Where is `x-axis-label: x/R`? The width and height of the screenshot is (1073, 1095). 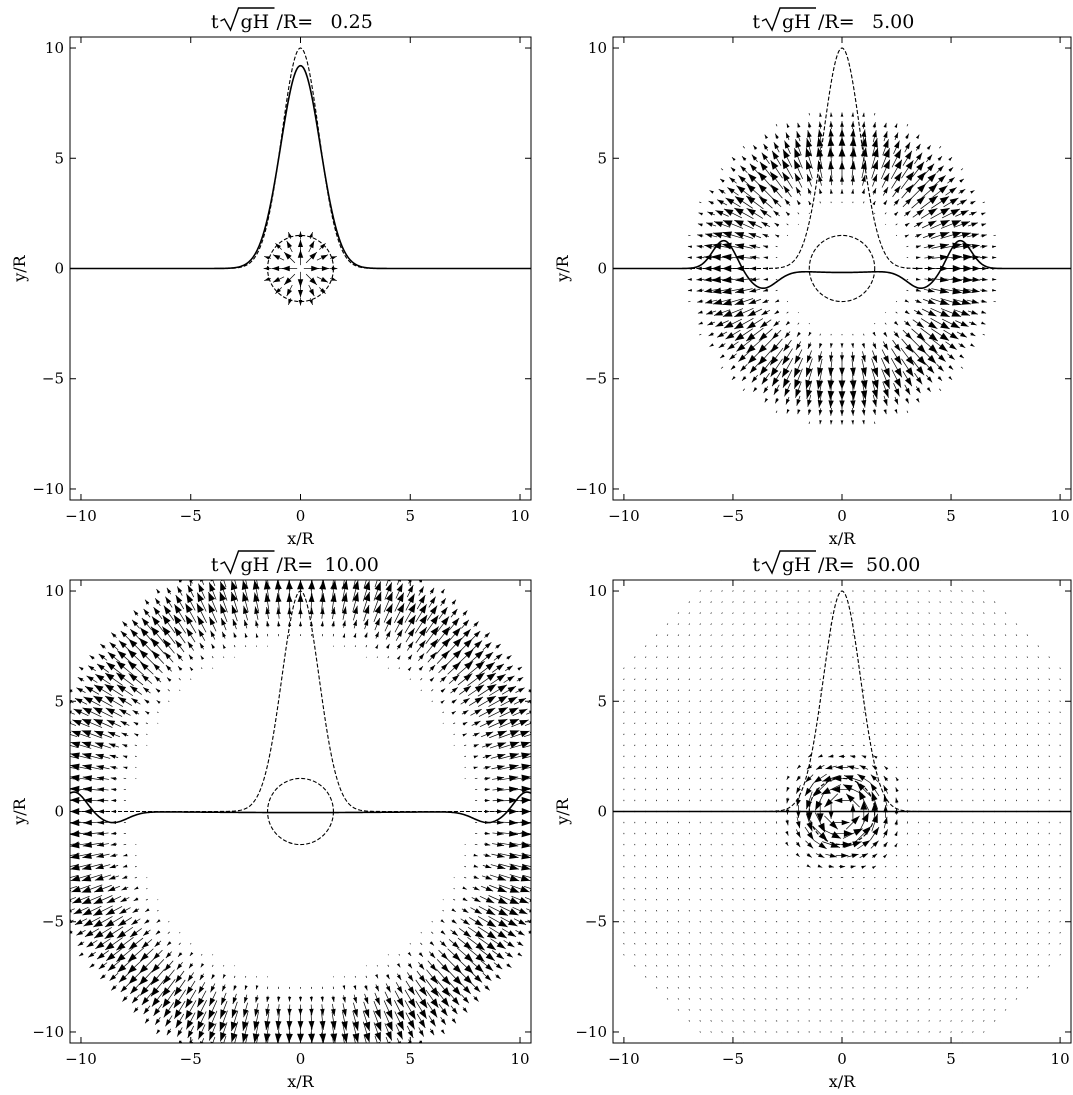
x-axis-label: x/R is located at coordinates (300, 538).